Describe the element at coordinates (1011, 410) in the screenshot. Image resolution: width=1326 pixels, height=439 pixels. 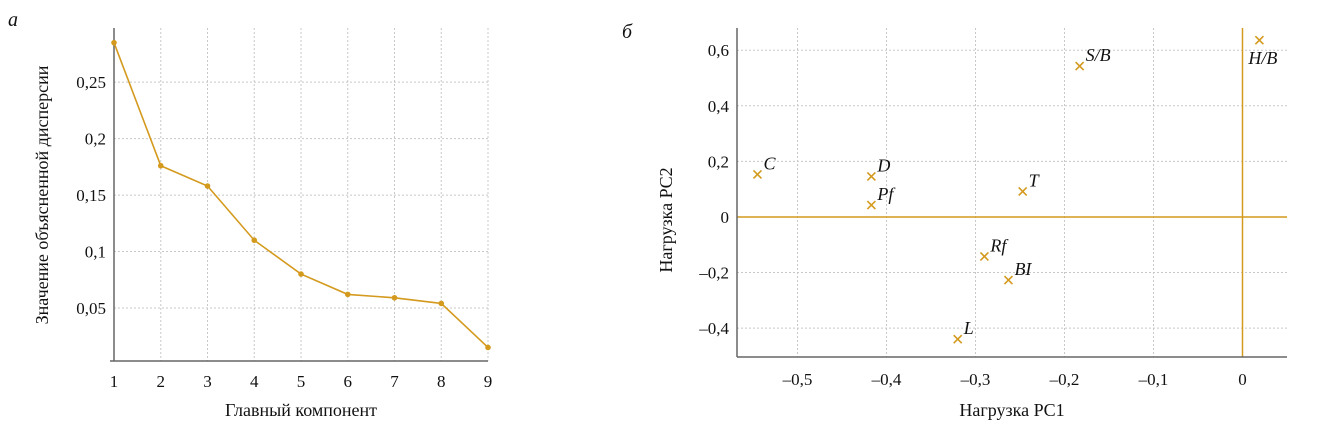
I see `x-axis-title: Нагрузка PC1` at that location.